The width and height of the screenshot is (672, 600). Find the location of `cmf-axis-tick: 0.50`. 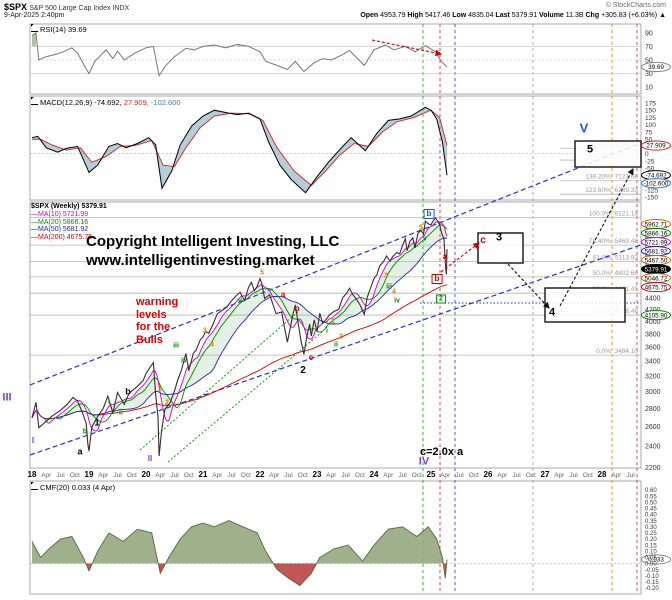

cmf-axis-tick: 0.50 is located at coordinates (651, 503).